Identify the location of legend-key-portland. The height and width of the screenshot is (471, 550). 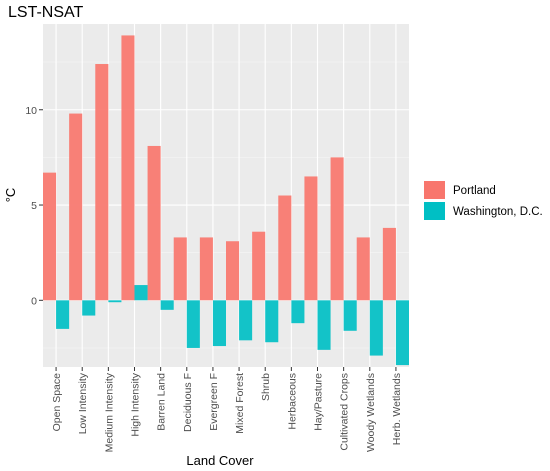
(434, 190).